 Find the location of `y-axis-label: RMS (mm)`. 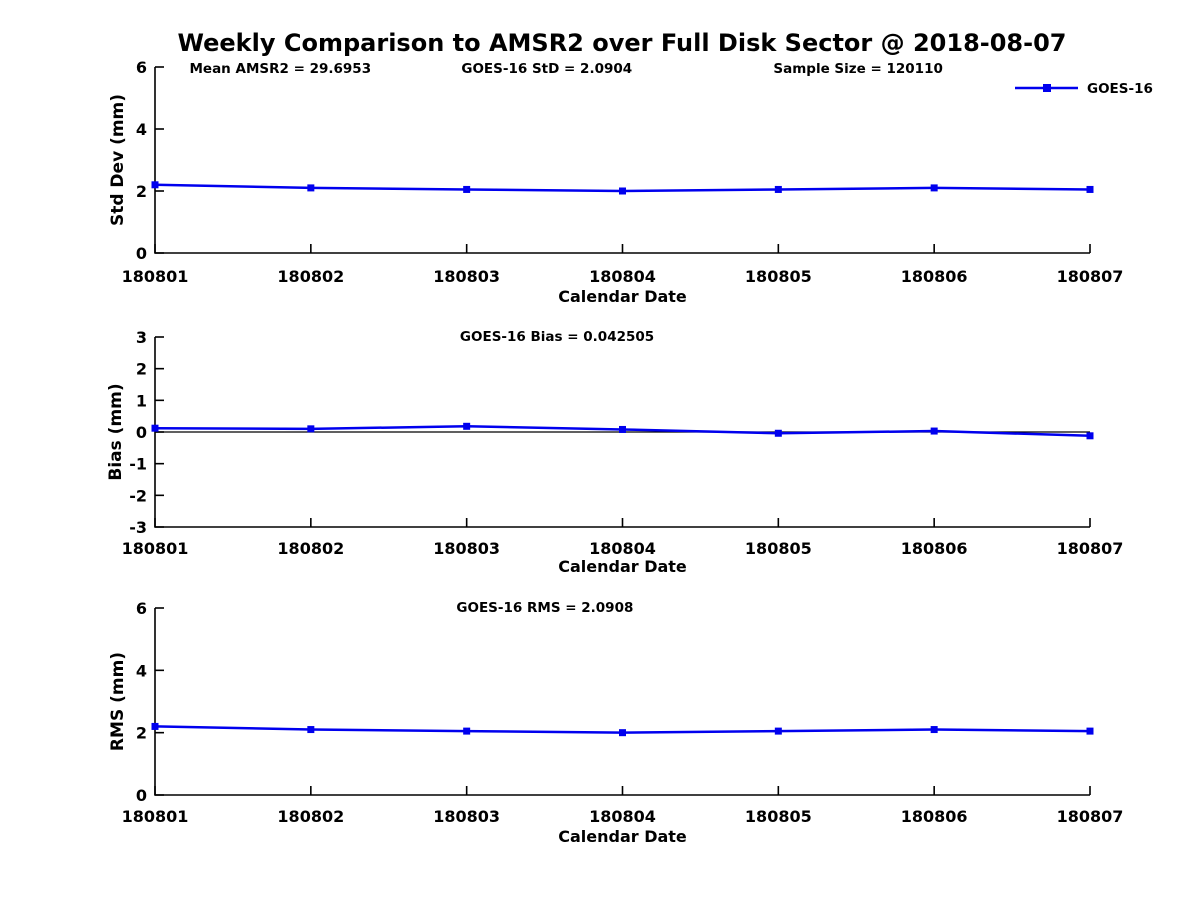

y-axis-label: RMS (mm) is located at coordinates (118, 701).